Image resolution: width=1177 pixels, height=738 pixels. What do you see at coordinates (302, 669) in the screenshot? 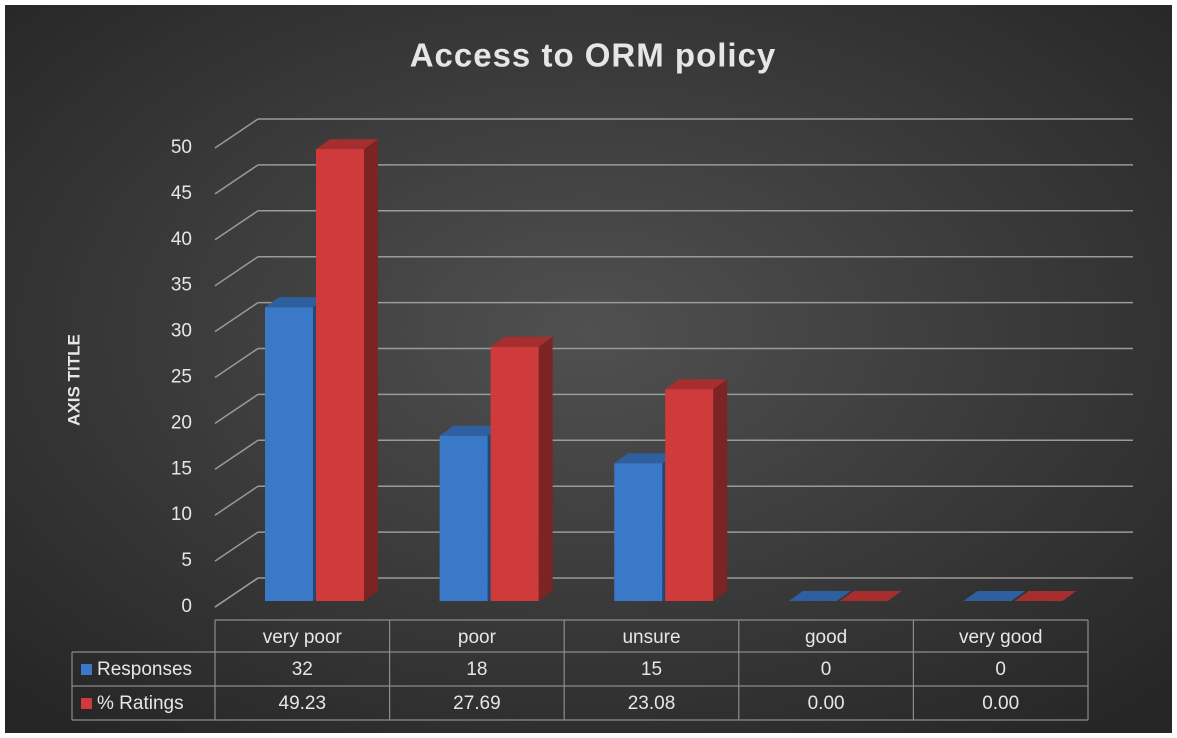
I see `table-value: 32` at bounding box center [302, 669].